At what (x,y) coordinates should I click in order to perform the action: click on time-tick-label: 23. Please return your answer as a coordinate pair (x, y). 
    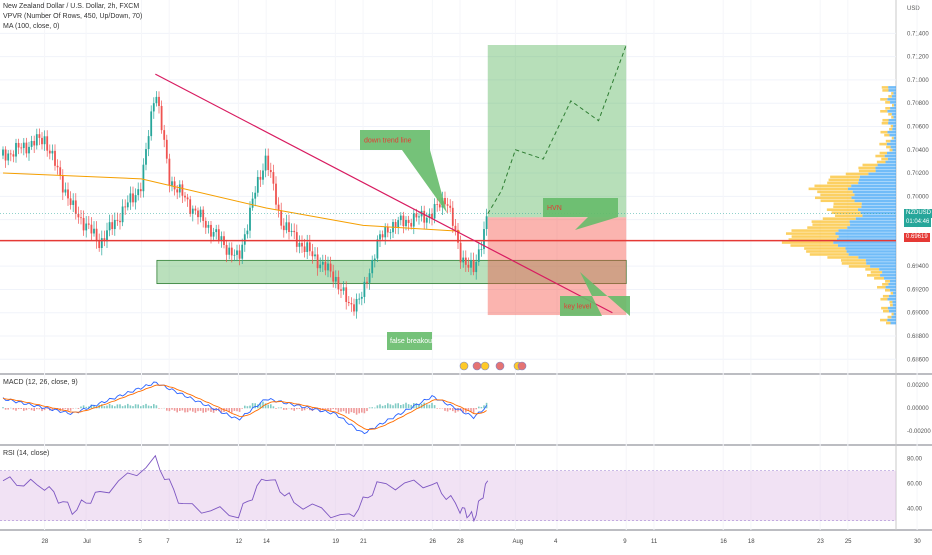
    Looking at the image, I should click on (820, 542).